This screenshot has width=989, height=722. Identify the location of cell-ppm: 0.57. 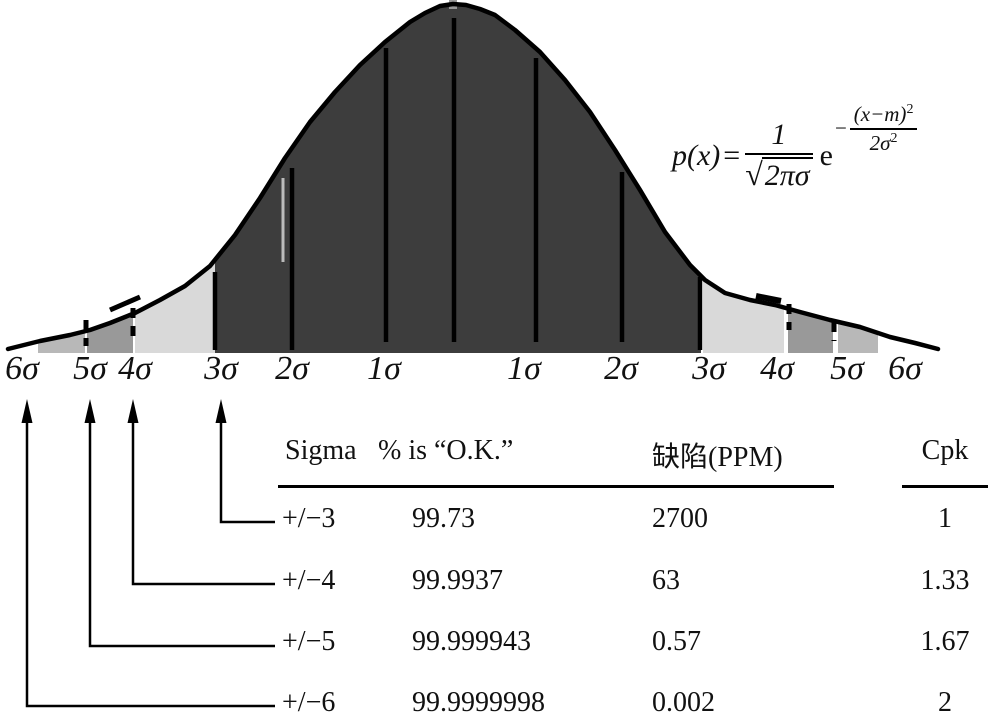
(676, 641).